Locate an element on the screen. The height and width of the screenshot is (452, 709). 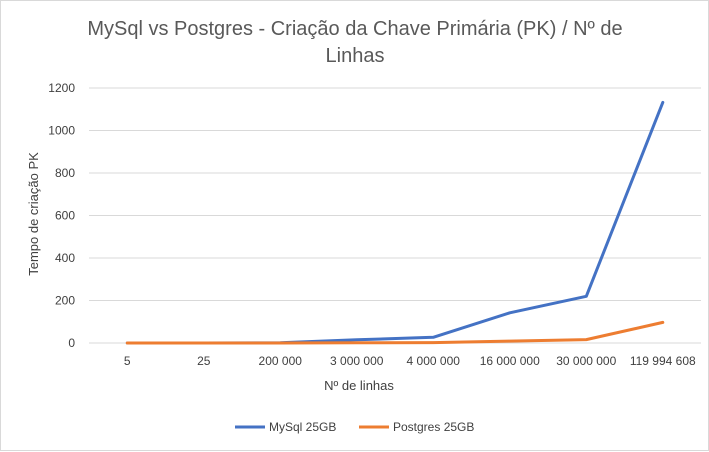
legend: MySql 25GB Postgres 25GB is located at coordinates (354, 427).